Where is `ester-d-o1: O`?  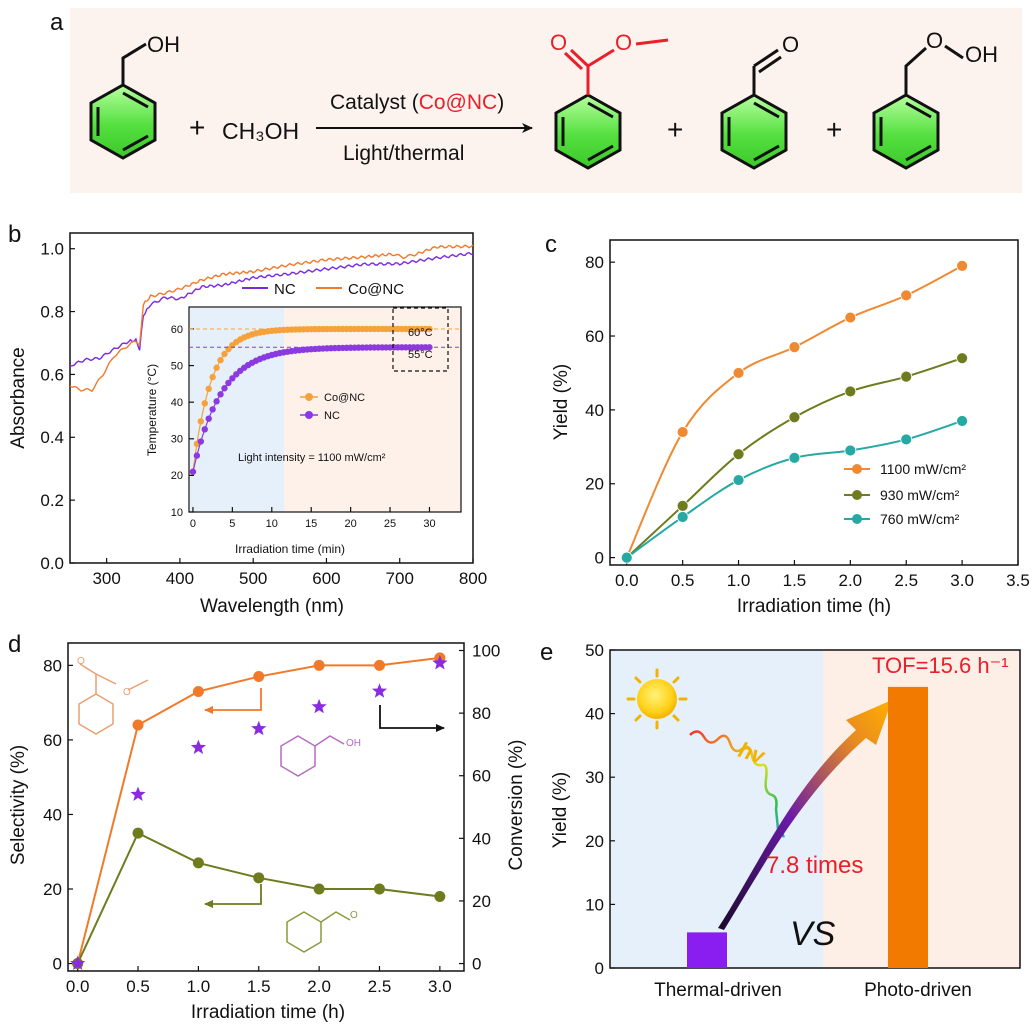 ester-d-o1: O is located at coordinates (81, 661).